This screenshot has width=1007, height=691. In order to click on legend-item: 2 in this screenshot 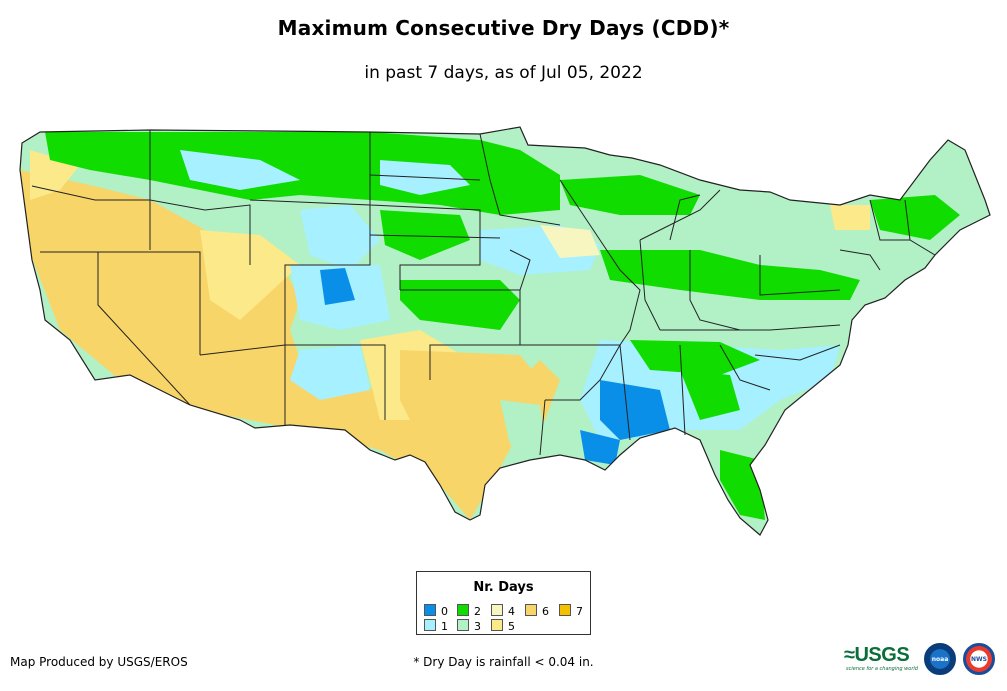, I will do `click(469, 611)`.